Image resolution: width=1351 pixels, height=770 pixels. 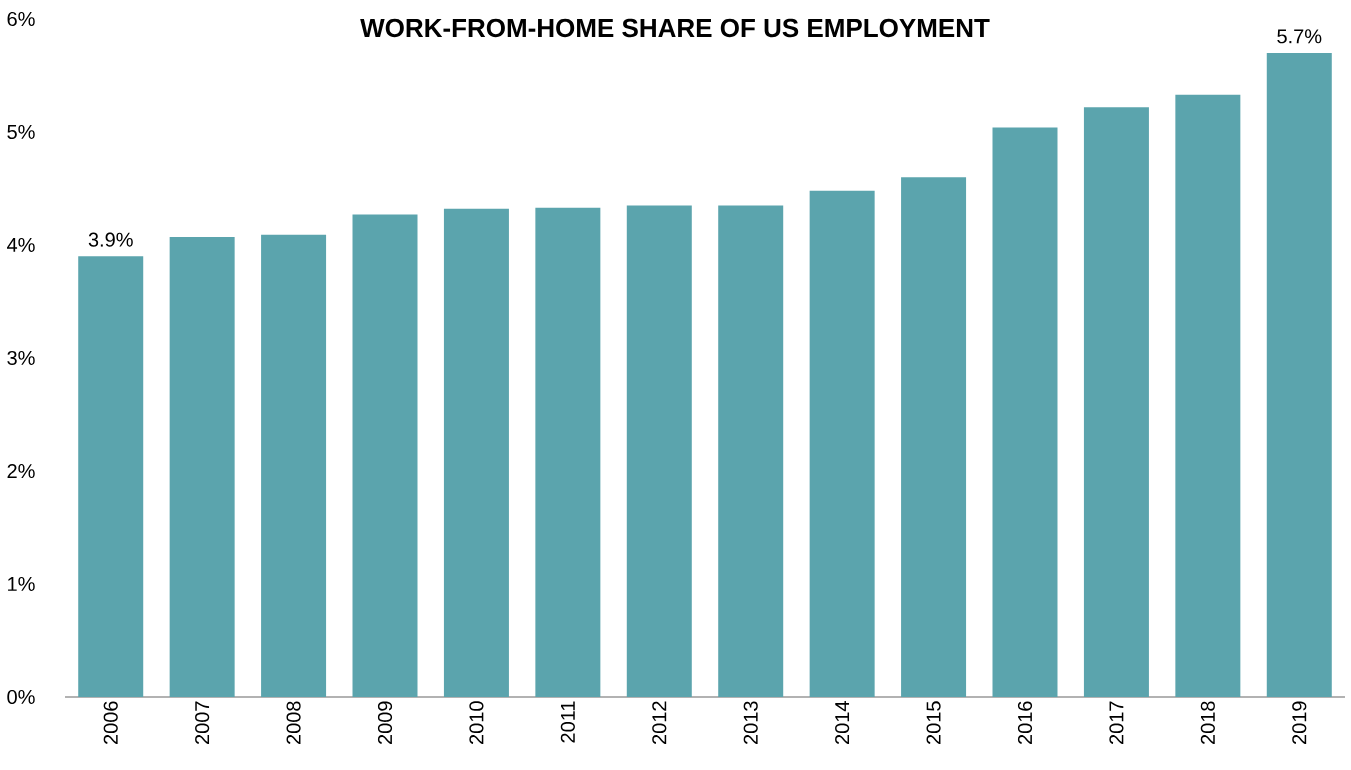 What do you see at coordinates (567, 722) in the screenshot?
I see `x-tick-label: 2011` at bounding box center [567, 722].